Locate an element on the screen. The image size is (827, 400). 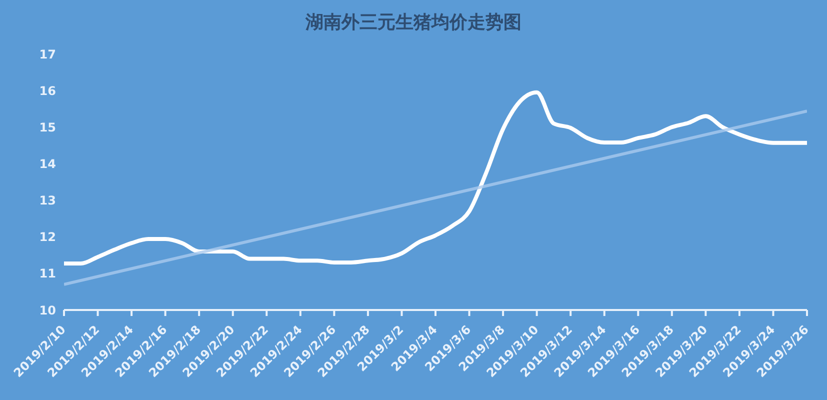
y-tick-label: 11 is located at coordinates (47, 273).